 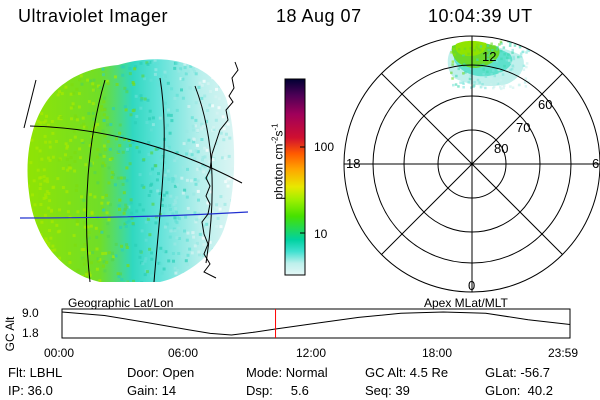 What do you see at coordinates (353, 163) in the screenshot?
I see `polar-label-18: 18` at bounding box center [353, 163].